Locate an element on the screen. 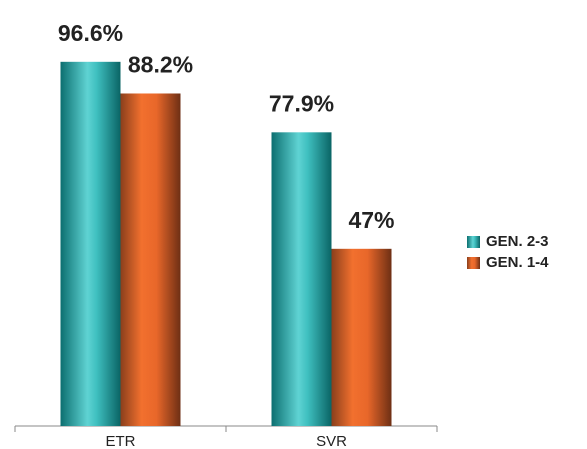 The image size is (587, 449). value-label: 88.2% is located at coordinates (160, 65).